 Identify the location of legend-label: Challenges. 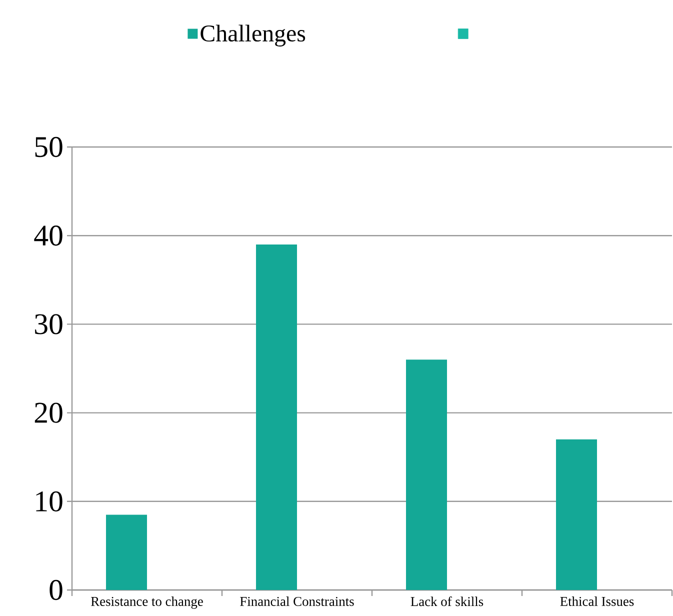
(253, 35).